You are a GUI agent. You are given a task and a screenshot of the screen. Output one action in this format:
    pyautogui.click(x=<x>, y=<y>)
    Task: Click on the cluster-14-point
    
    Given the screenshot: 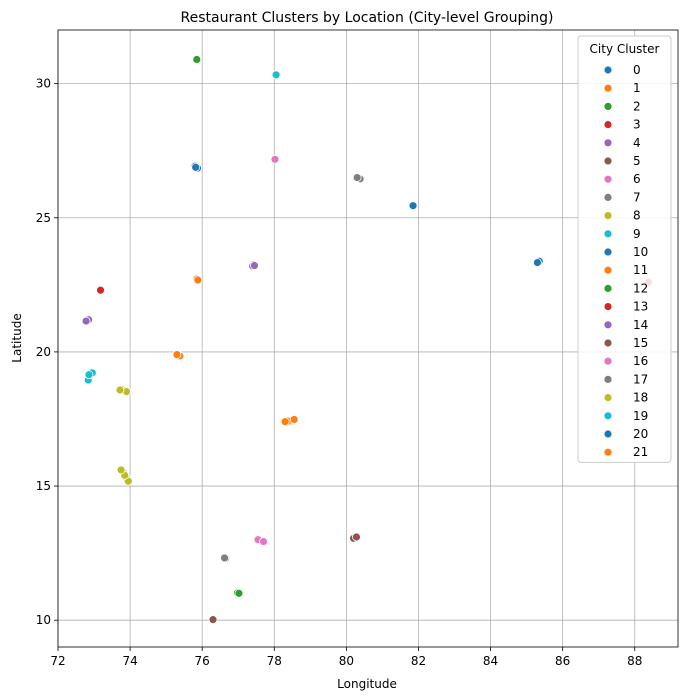 What is the action you would take?
    pyautogui.click(x=254, y=265)
    